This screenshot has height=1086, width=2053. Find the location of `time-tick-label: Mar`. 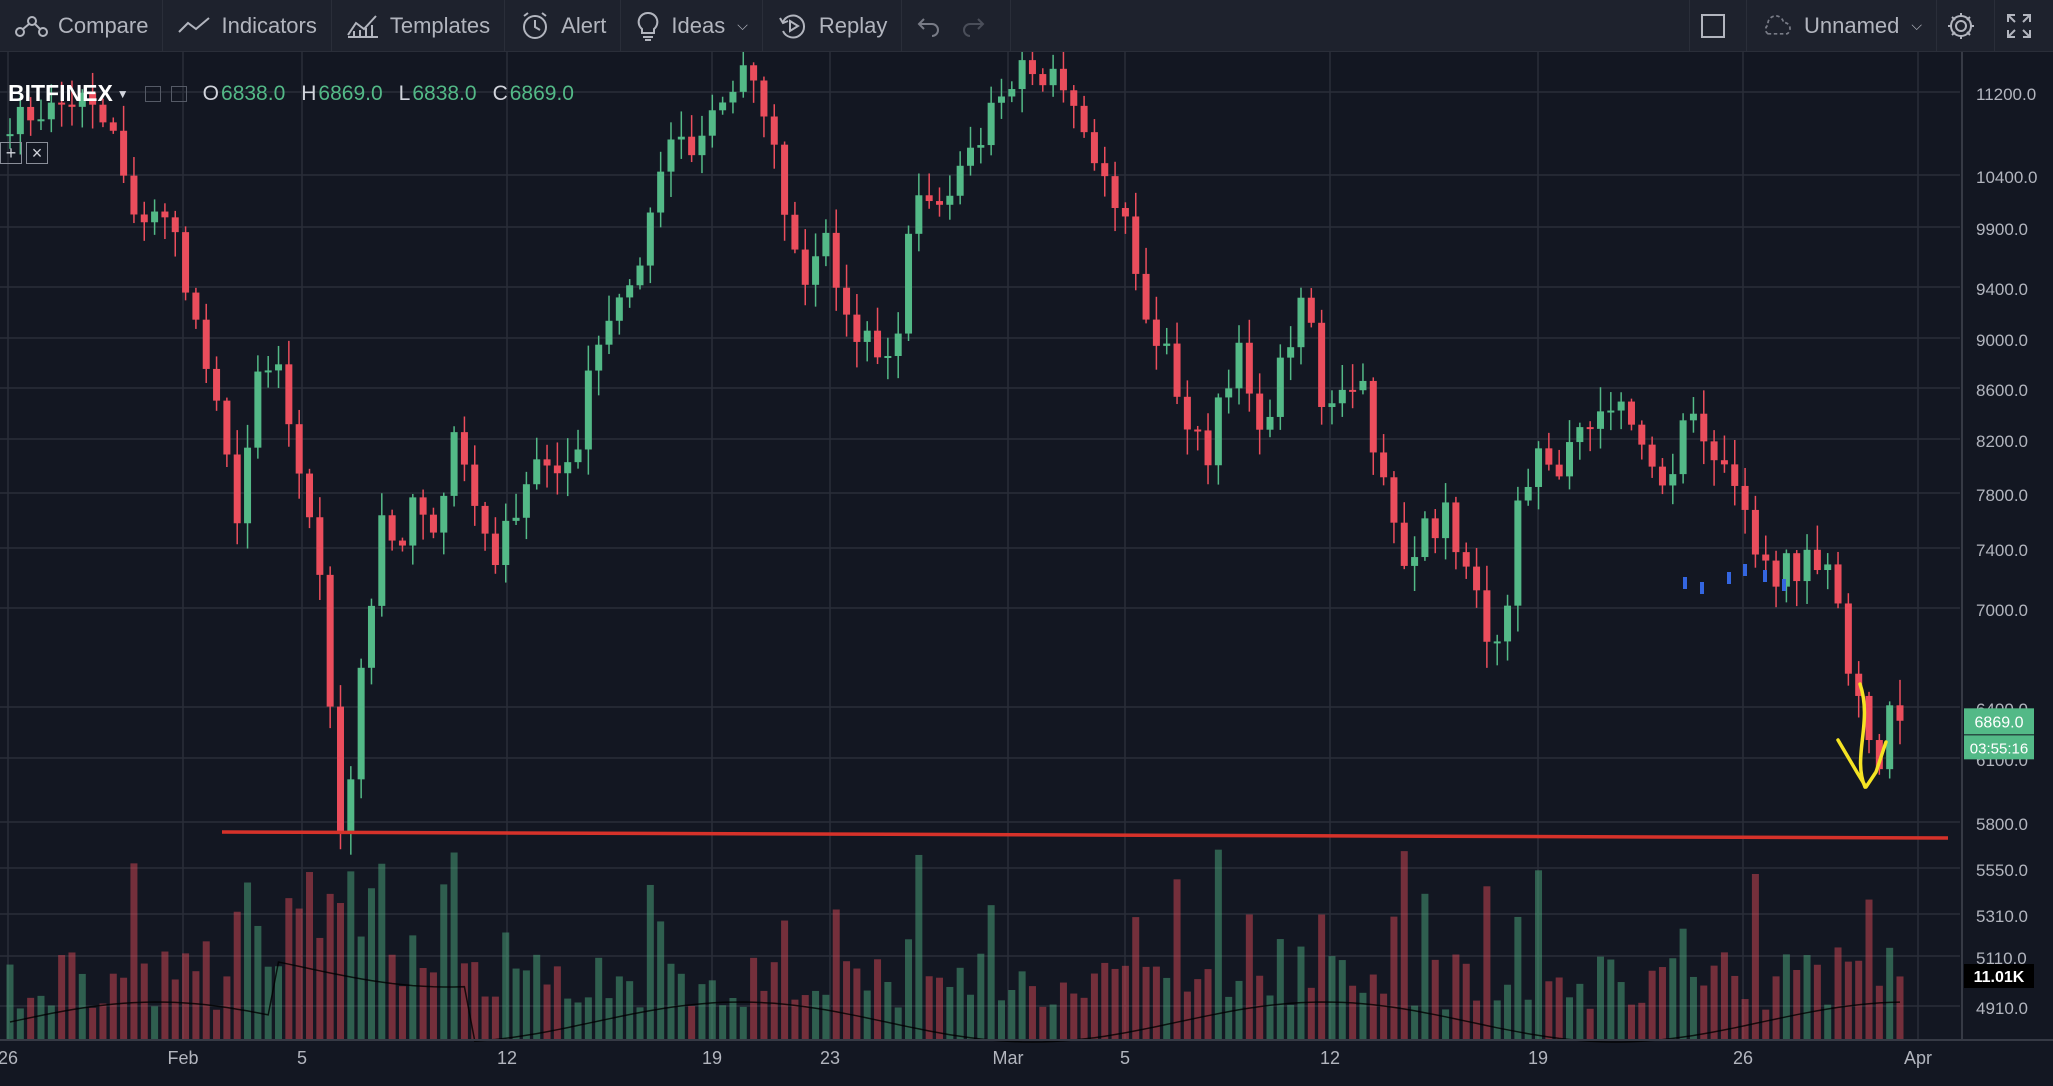

time-tick-label: Mar is located at coordinates (1008, 1058).